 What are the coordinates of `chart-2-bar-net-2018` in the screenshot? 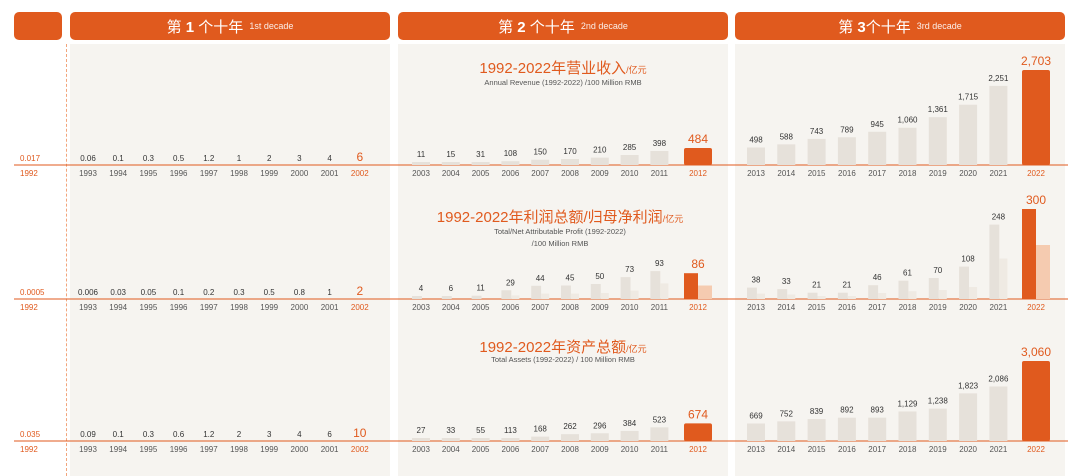 It's located at (912, 295).